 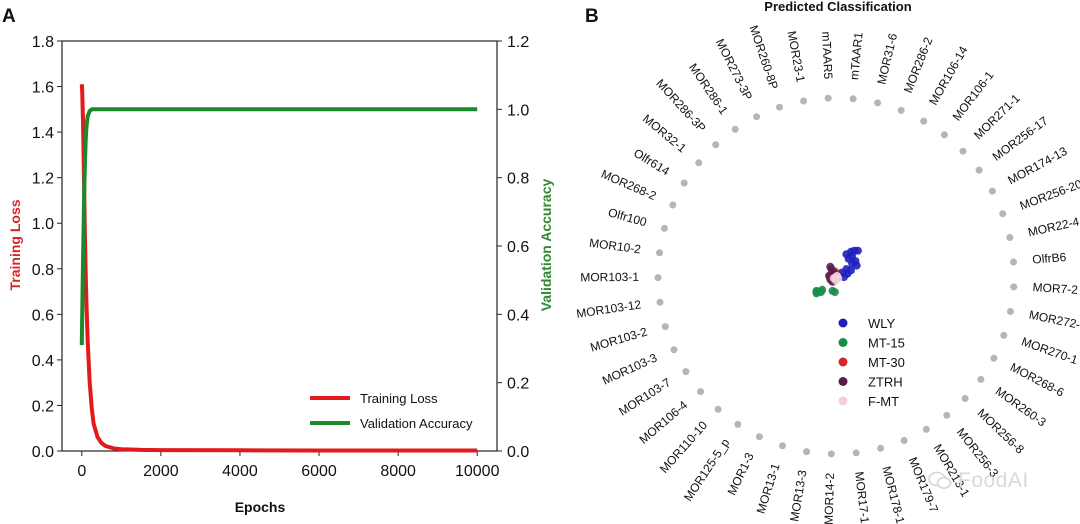 I want to click on x-tick-label: 6000, so click(x=319, y=471).